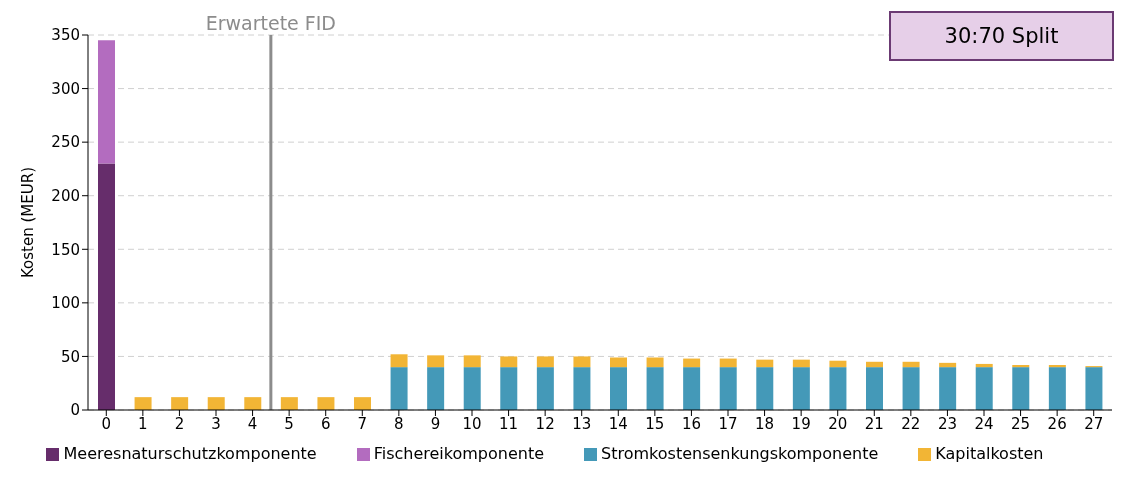  Describe the element at coordinates (65, 249) in the screenshot. I see `y-tick-label: 150` at that location.